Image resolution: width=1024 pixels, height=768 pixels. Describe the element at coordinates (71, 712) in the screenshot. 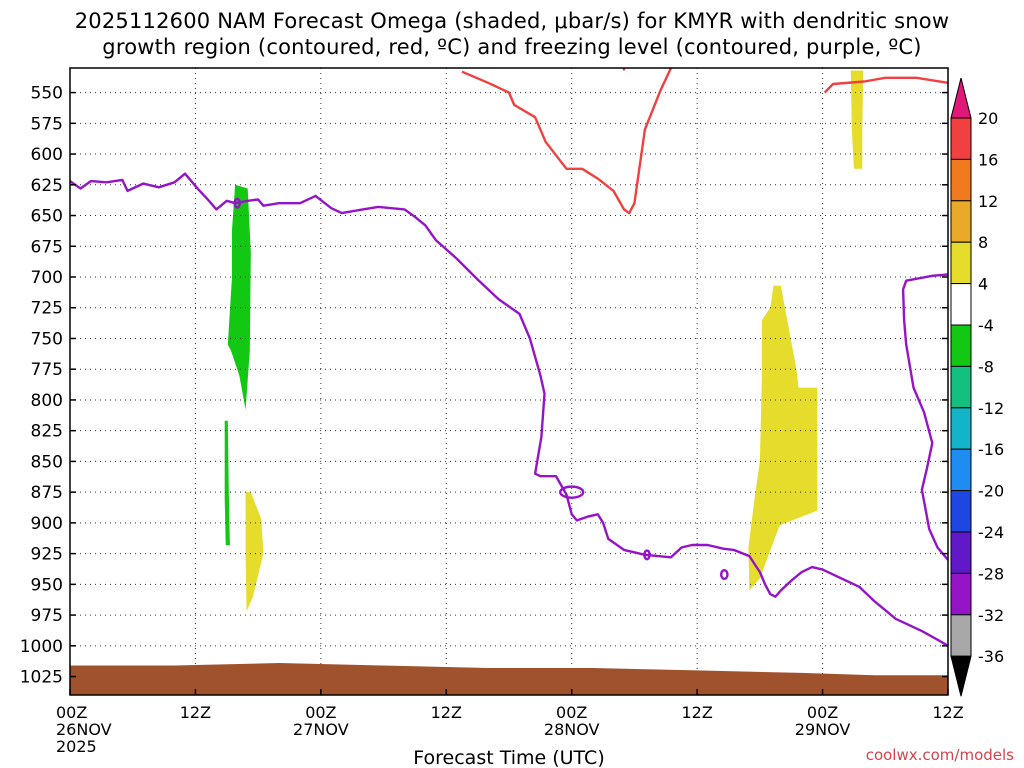

I see `x-tick-label-0-0: 00Z` at that location.